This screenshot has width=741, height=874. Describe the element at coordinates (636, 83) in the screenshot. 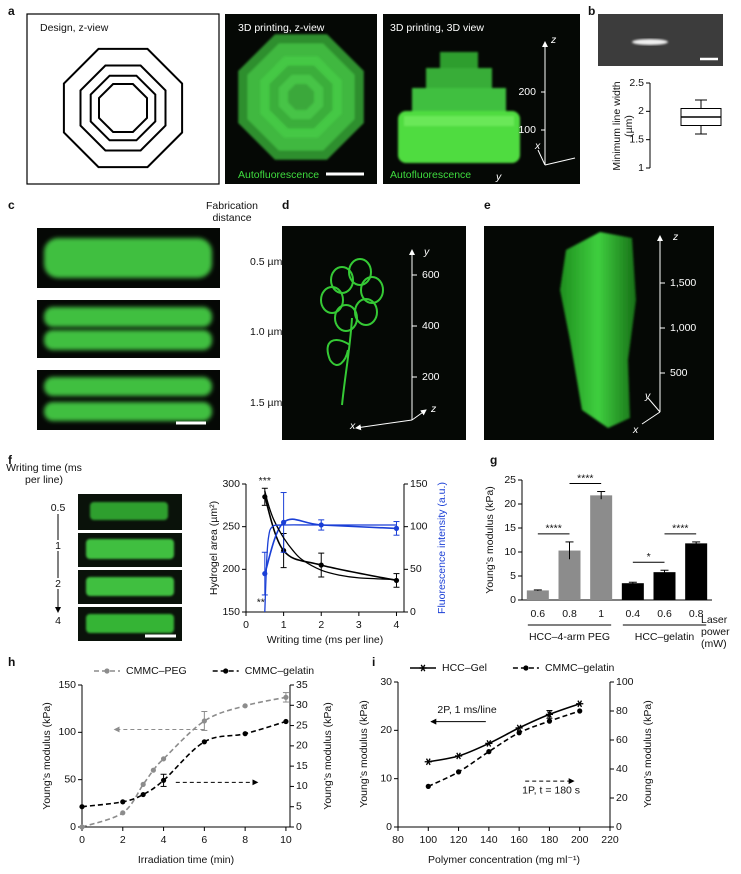

I see `tick-label: 2.5` at that location.